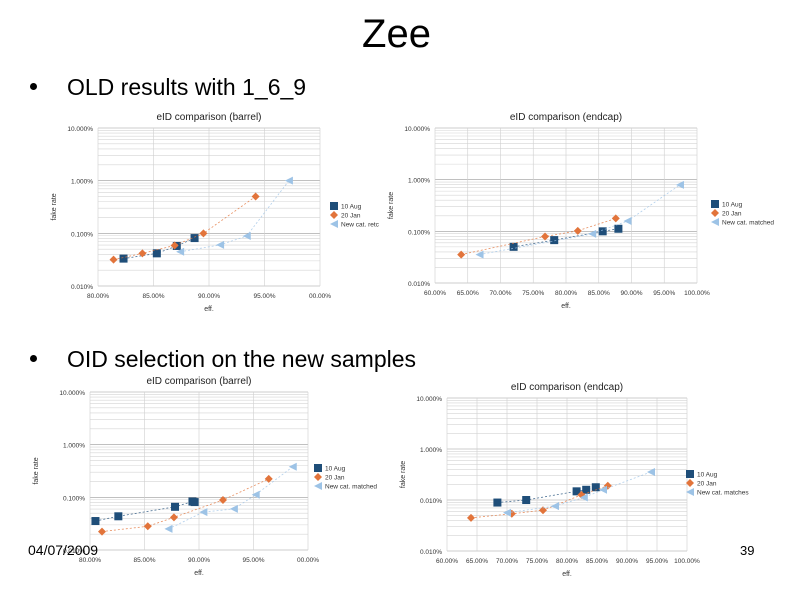 This screenshot has height=596, width=793. Describe the element at coordinates (74, 498) in the screenshot. I see `y-tick-label: 0.100%` at that location.